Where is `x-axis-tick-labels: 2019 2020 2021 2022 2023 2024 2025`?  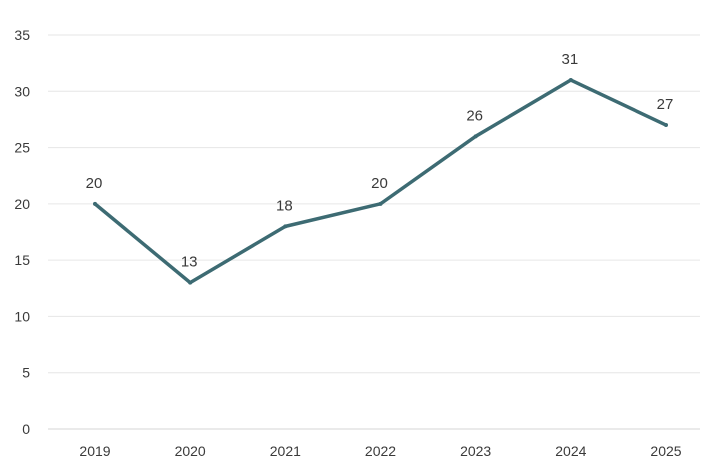
x-axis-tick-labels: 2019 2020 2021 2022 2023 2024 2025 is located at coordinates (380, 450).